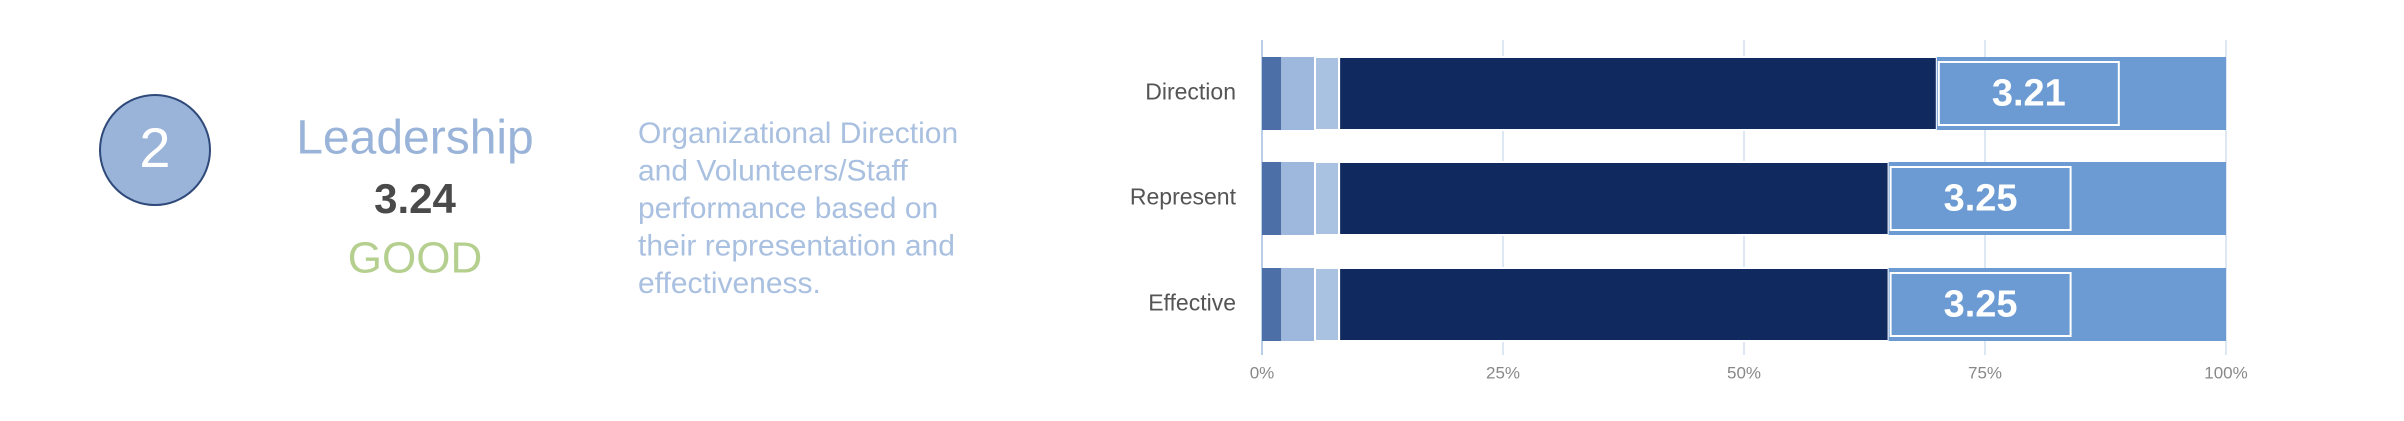 Image resolution: width=2404 pixels, height=421 pixels. I want to click on section-title: Leadership, so click(415, 138).